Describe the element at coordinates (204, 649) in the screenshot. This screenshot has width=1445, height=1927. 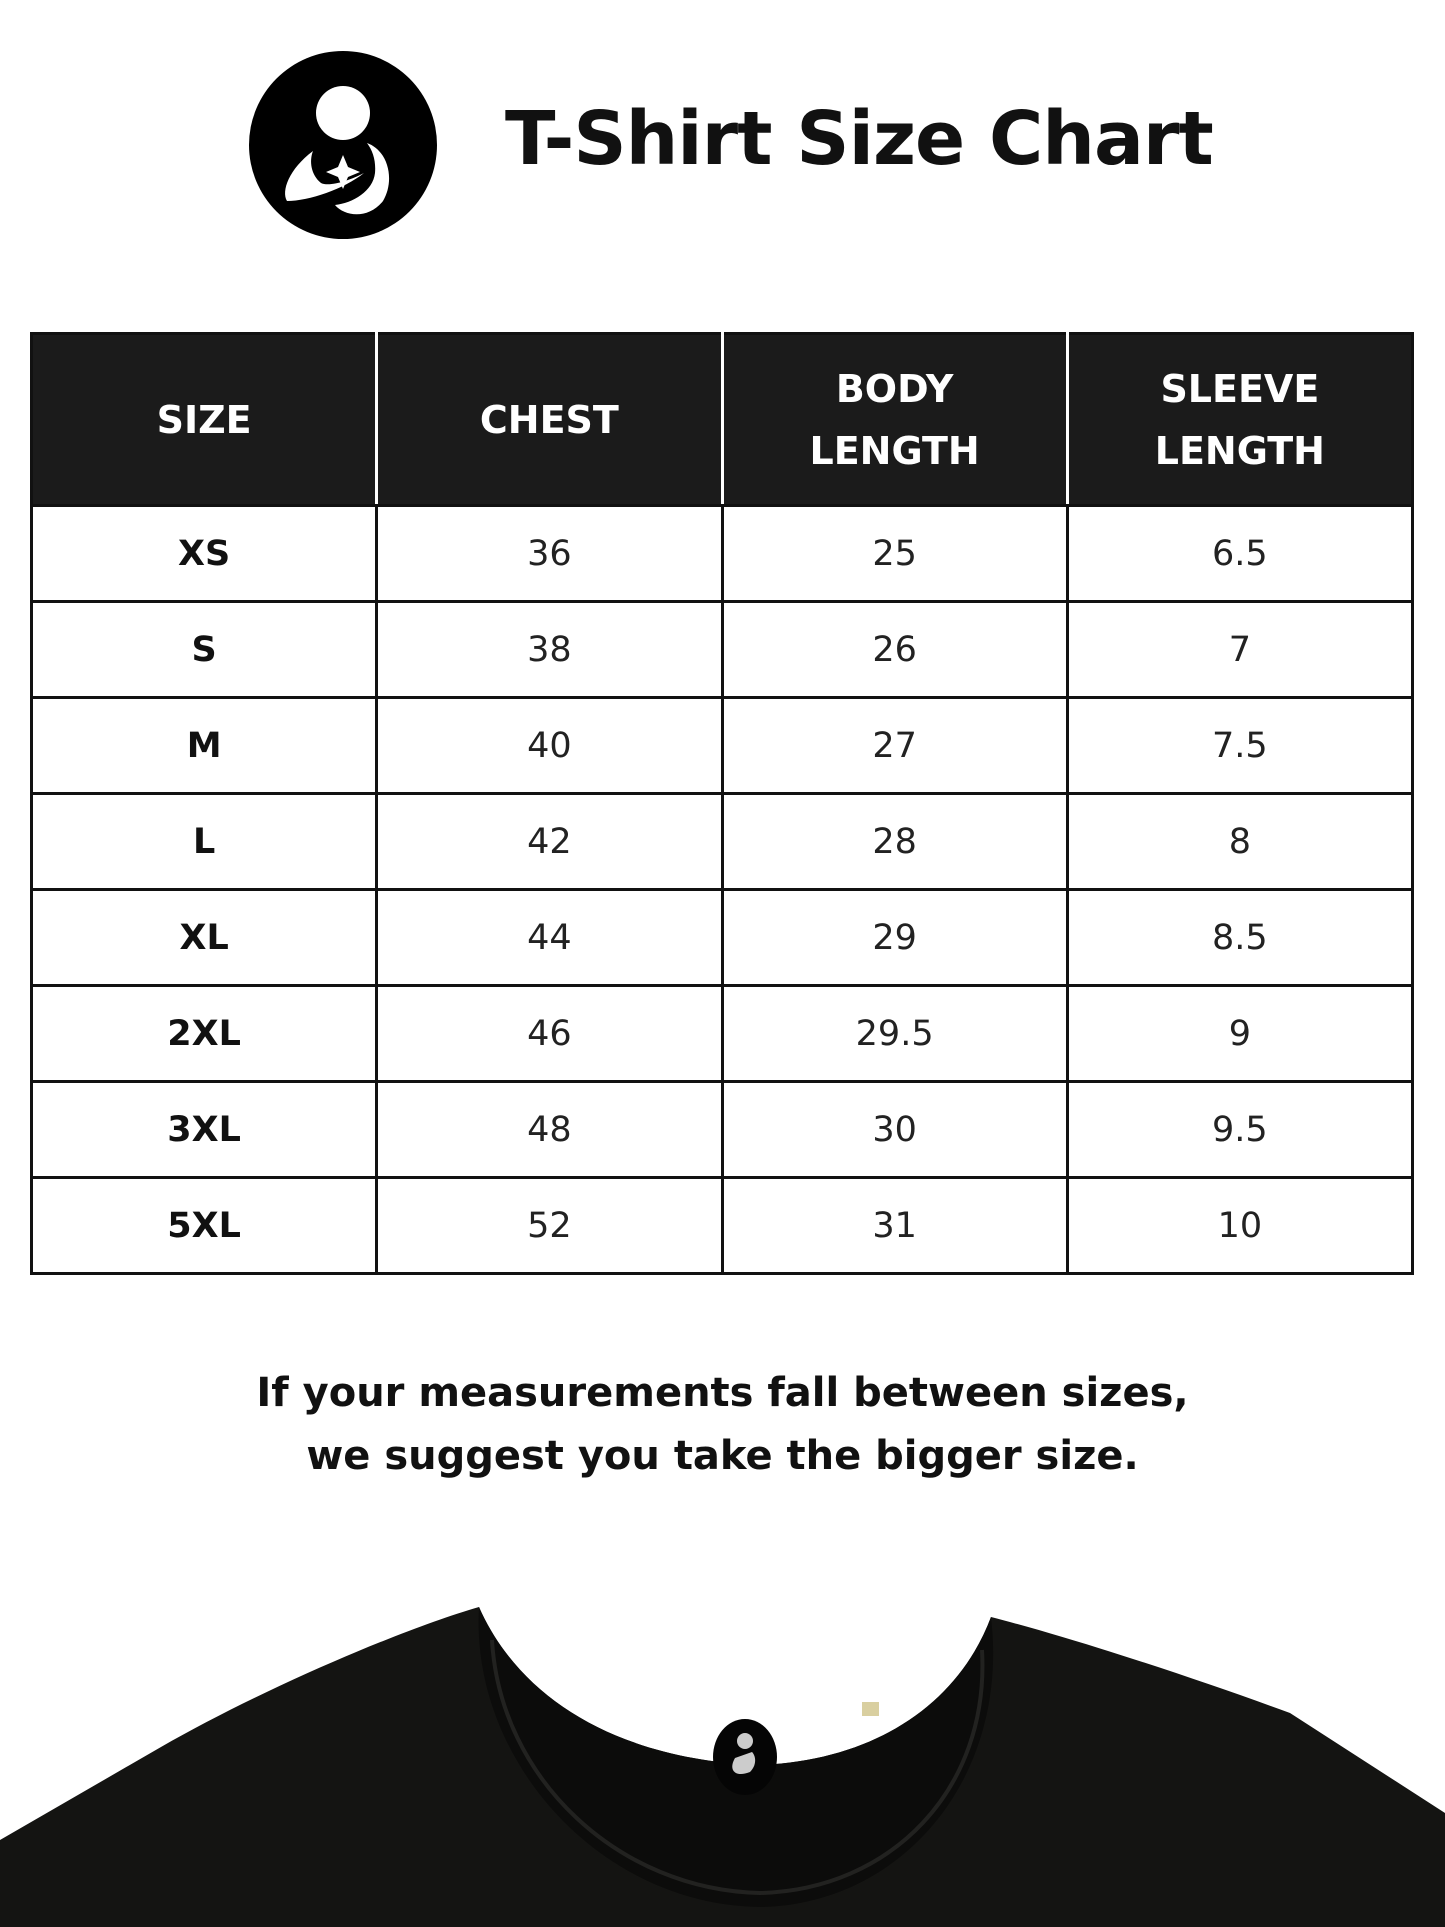
I see `size-cell: S` at that location.